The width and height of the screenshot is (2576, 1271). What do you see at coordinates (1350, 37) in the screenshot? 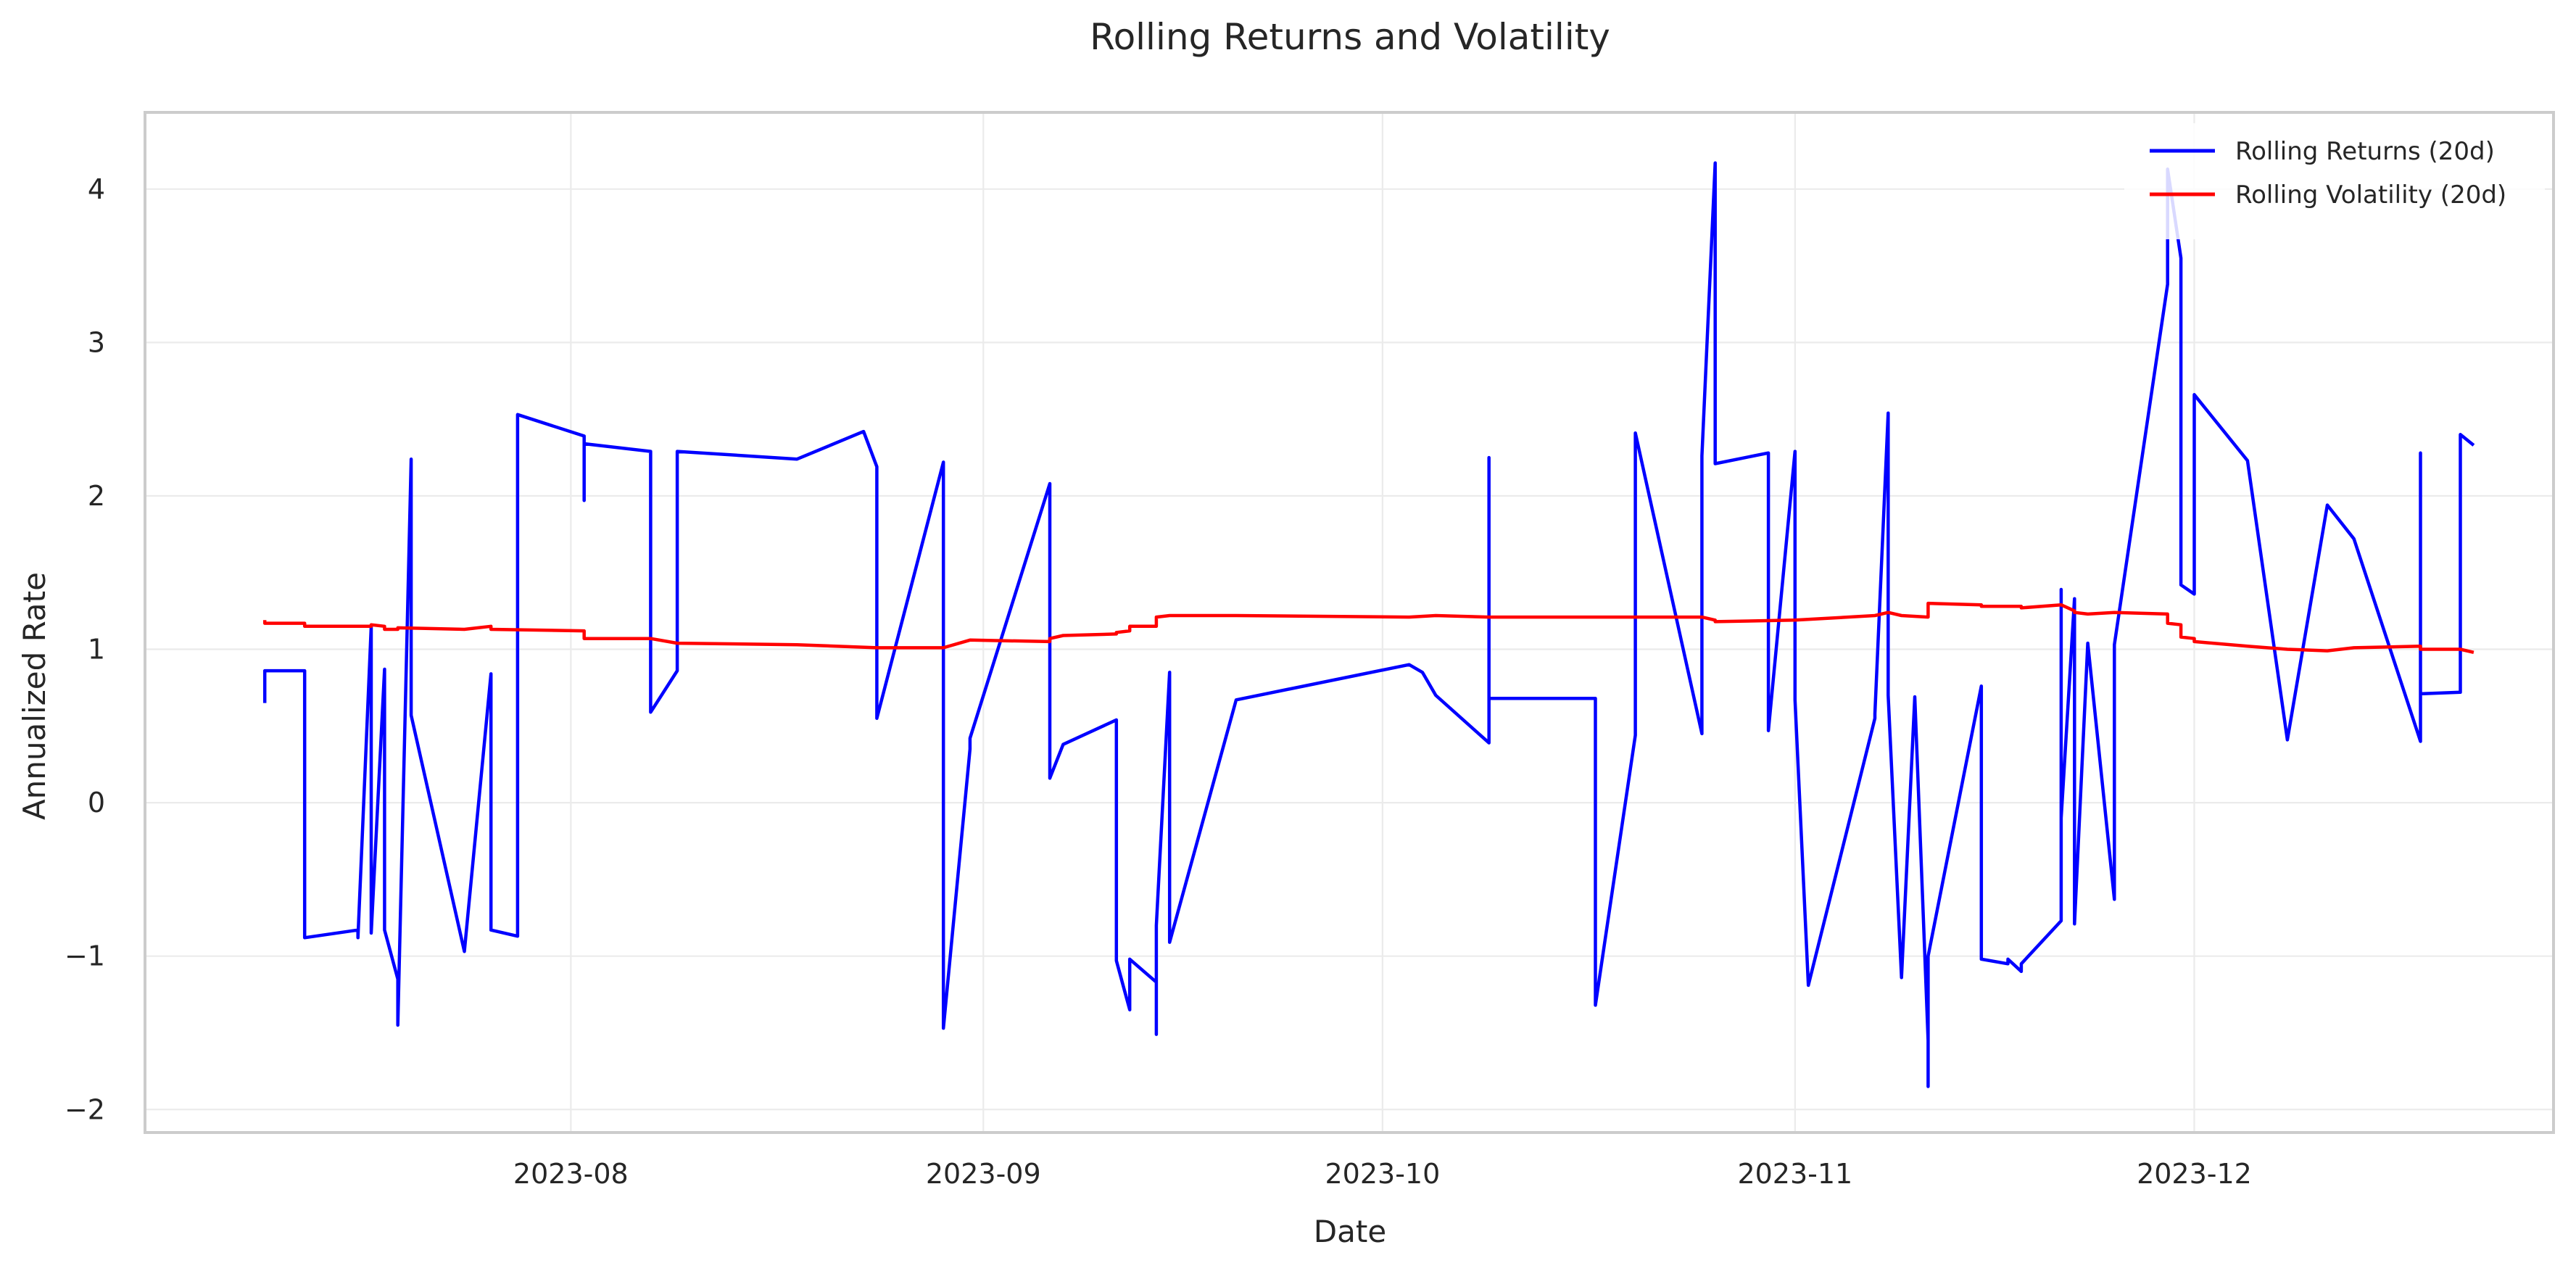
I see `chart-title: Rolling Returns and Volatility` at bounding box center [1350, 37].